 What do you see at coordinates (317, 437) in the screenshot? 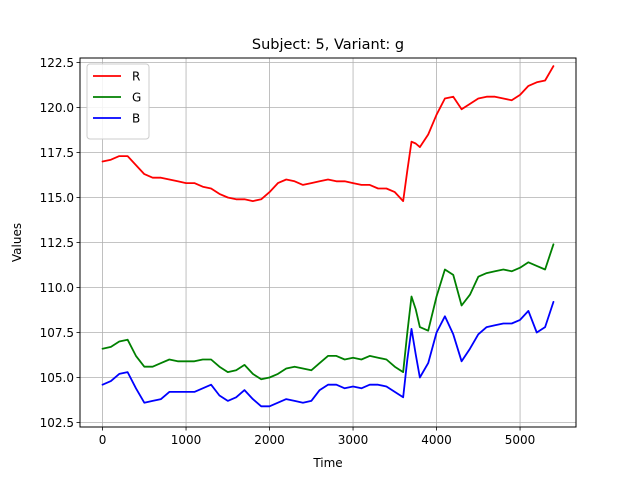
I see `x-axis: 0 1000 2000 3000 4000 5000` at bounding box center [317, 437].